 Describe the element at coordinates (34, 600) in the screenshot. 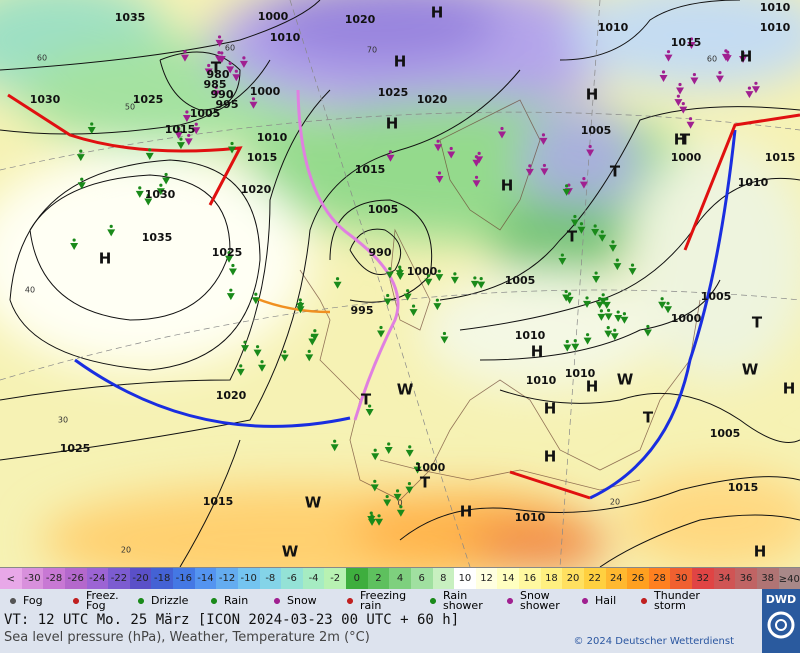

I see `legend-item: Fog` at that location.